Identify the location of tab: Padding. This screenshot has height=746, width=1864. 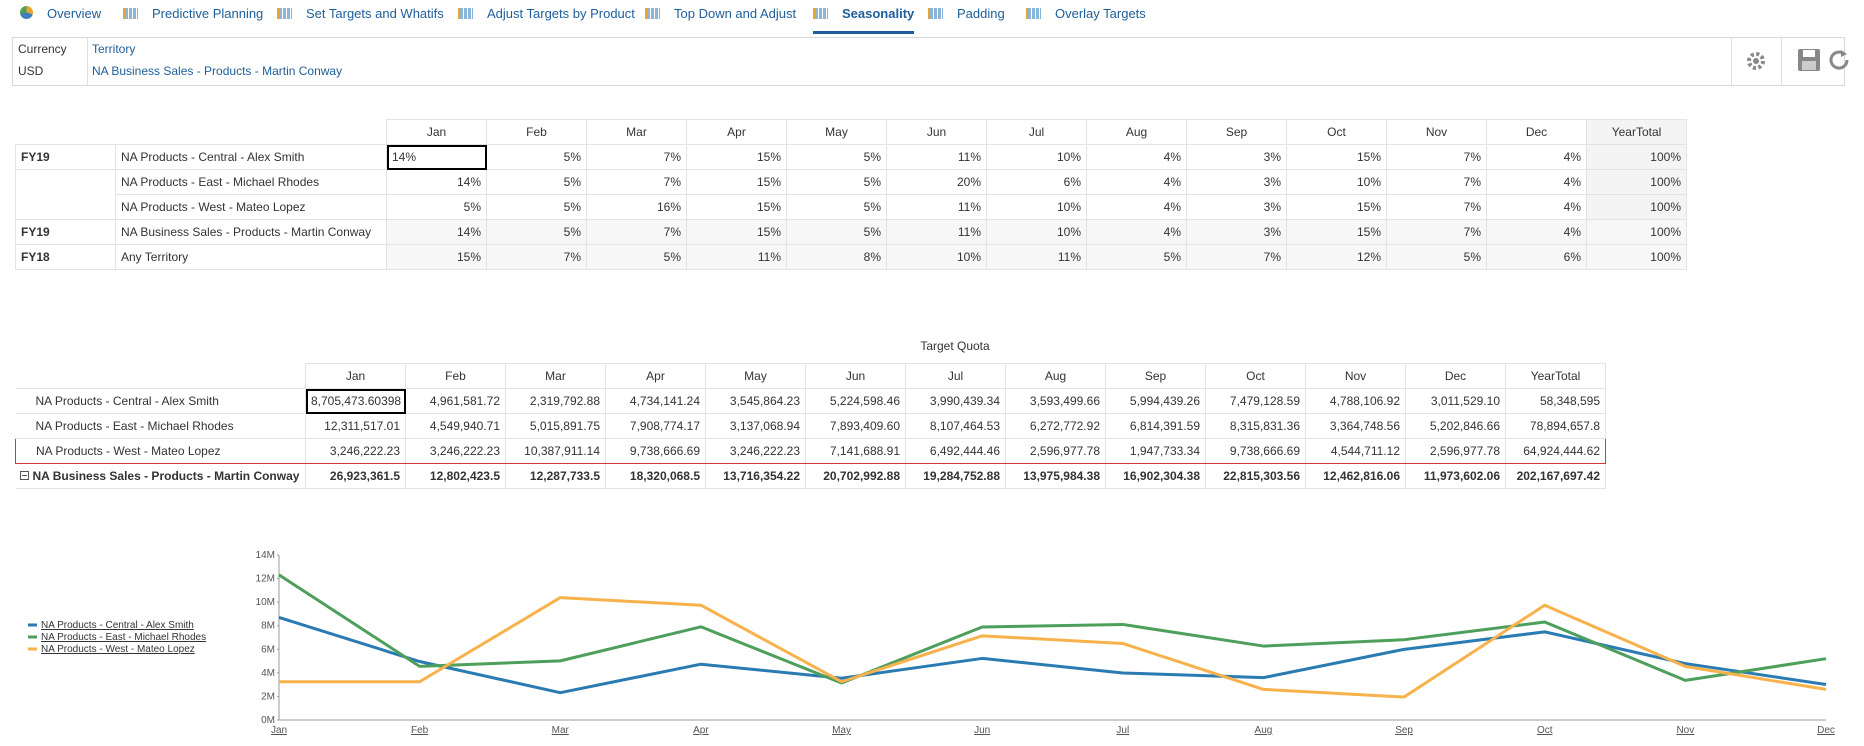
(966, 15).